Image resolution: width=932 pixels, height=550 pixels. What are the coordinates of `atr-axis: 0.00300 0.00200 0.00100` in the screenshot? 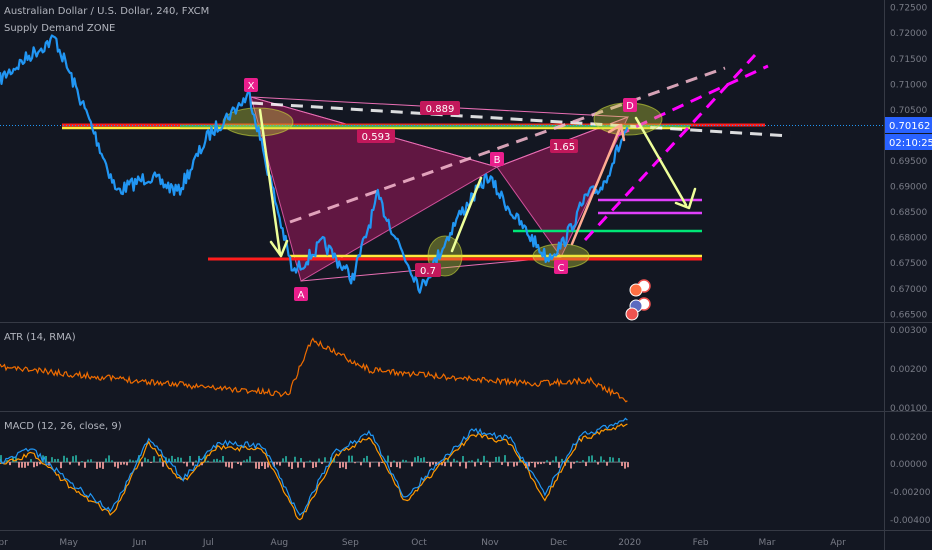 It's located at (908, 370).